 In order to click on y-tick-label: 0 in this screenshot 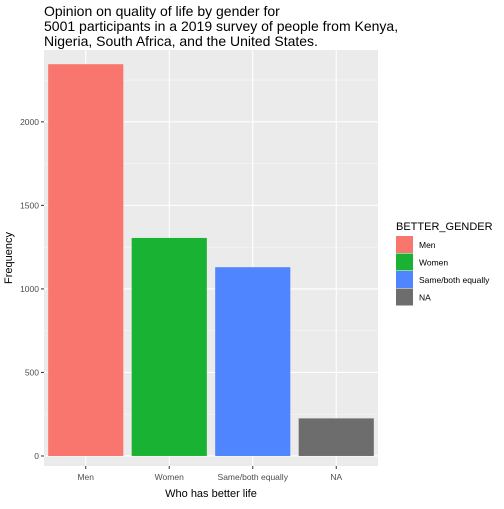, I will do `click(36, 456)`.